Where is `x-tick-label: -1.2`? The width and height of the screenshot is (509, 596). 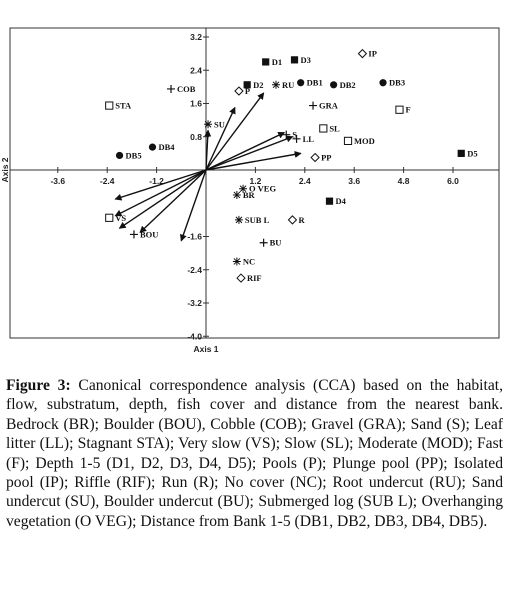 x-tick-label: -1.2 is located at coordinates (156, 181).